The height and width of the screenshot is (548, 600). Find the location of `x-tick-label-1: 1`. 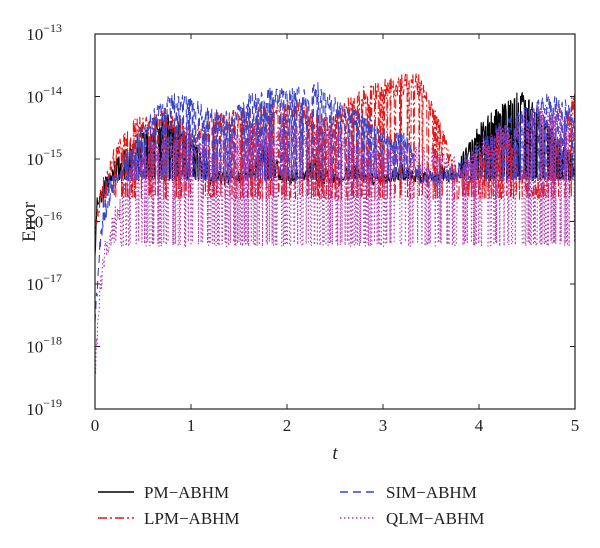

x-tick-label-1: 1 is located at coordinates (191, 425).